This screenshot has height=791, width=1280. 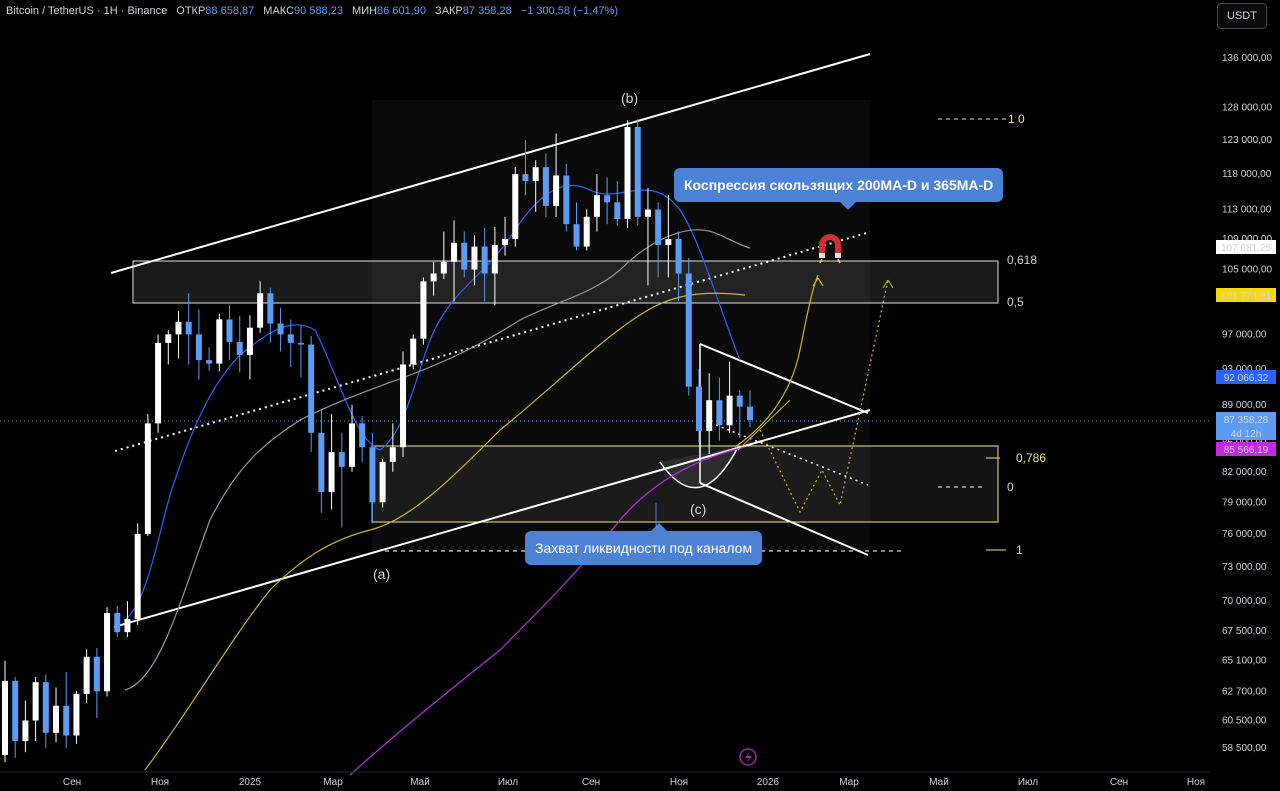 What do you see at coordinates (1247, 58) in the screenshot?
I see `y-tick-label: 136 000,00` at bounding box center [1247, 58].